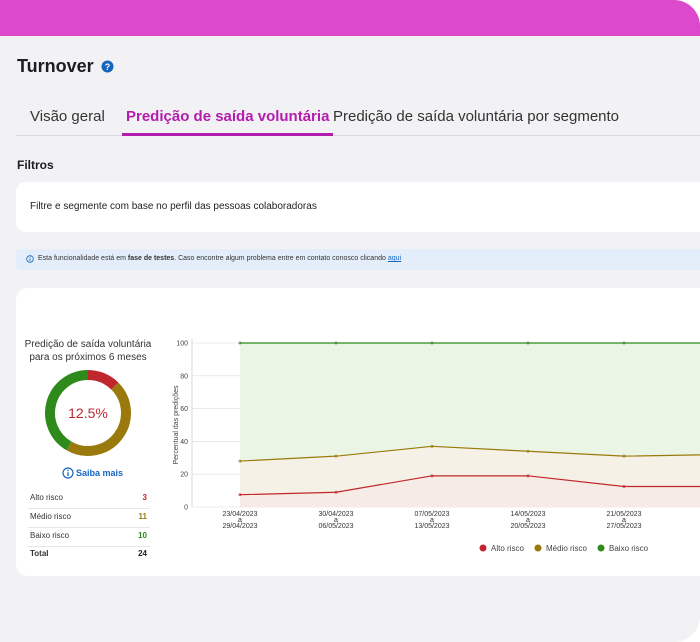 This screenshot has width=700, height=642. I want to click on filters-title: Filtros, so click(35, 165).